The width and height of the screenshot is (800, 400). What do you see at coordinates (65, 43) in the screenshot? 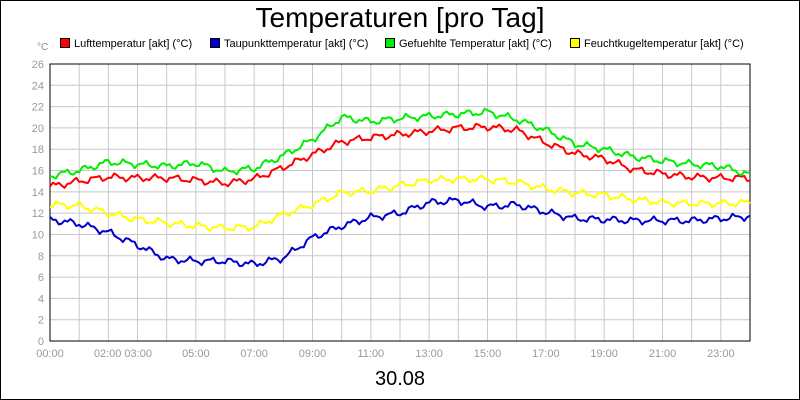
I see `legend-swatch-red` at bounding box center [65, 43].